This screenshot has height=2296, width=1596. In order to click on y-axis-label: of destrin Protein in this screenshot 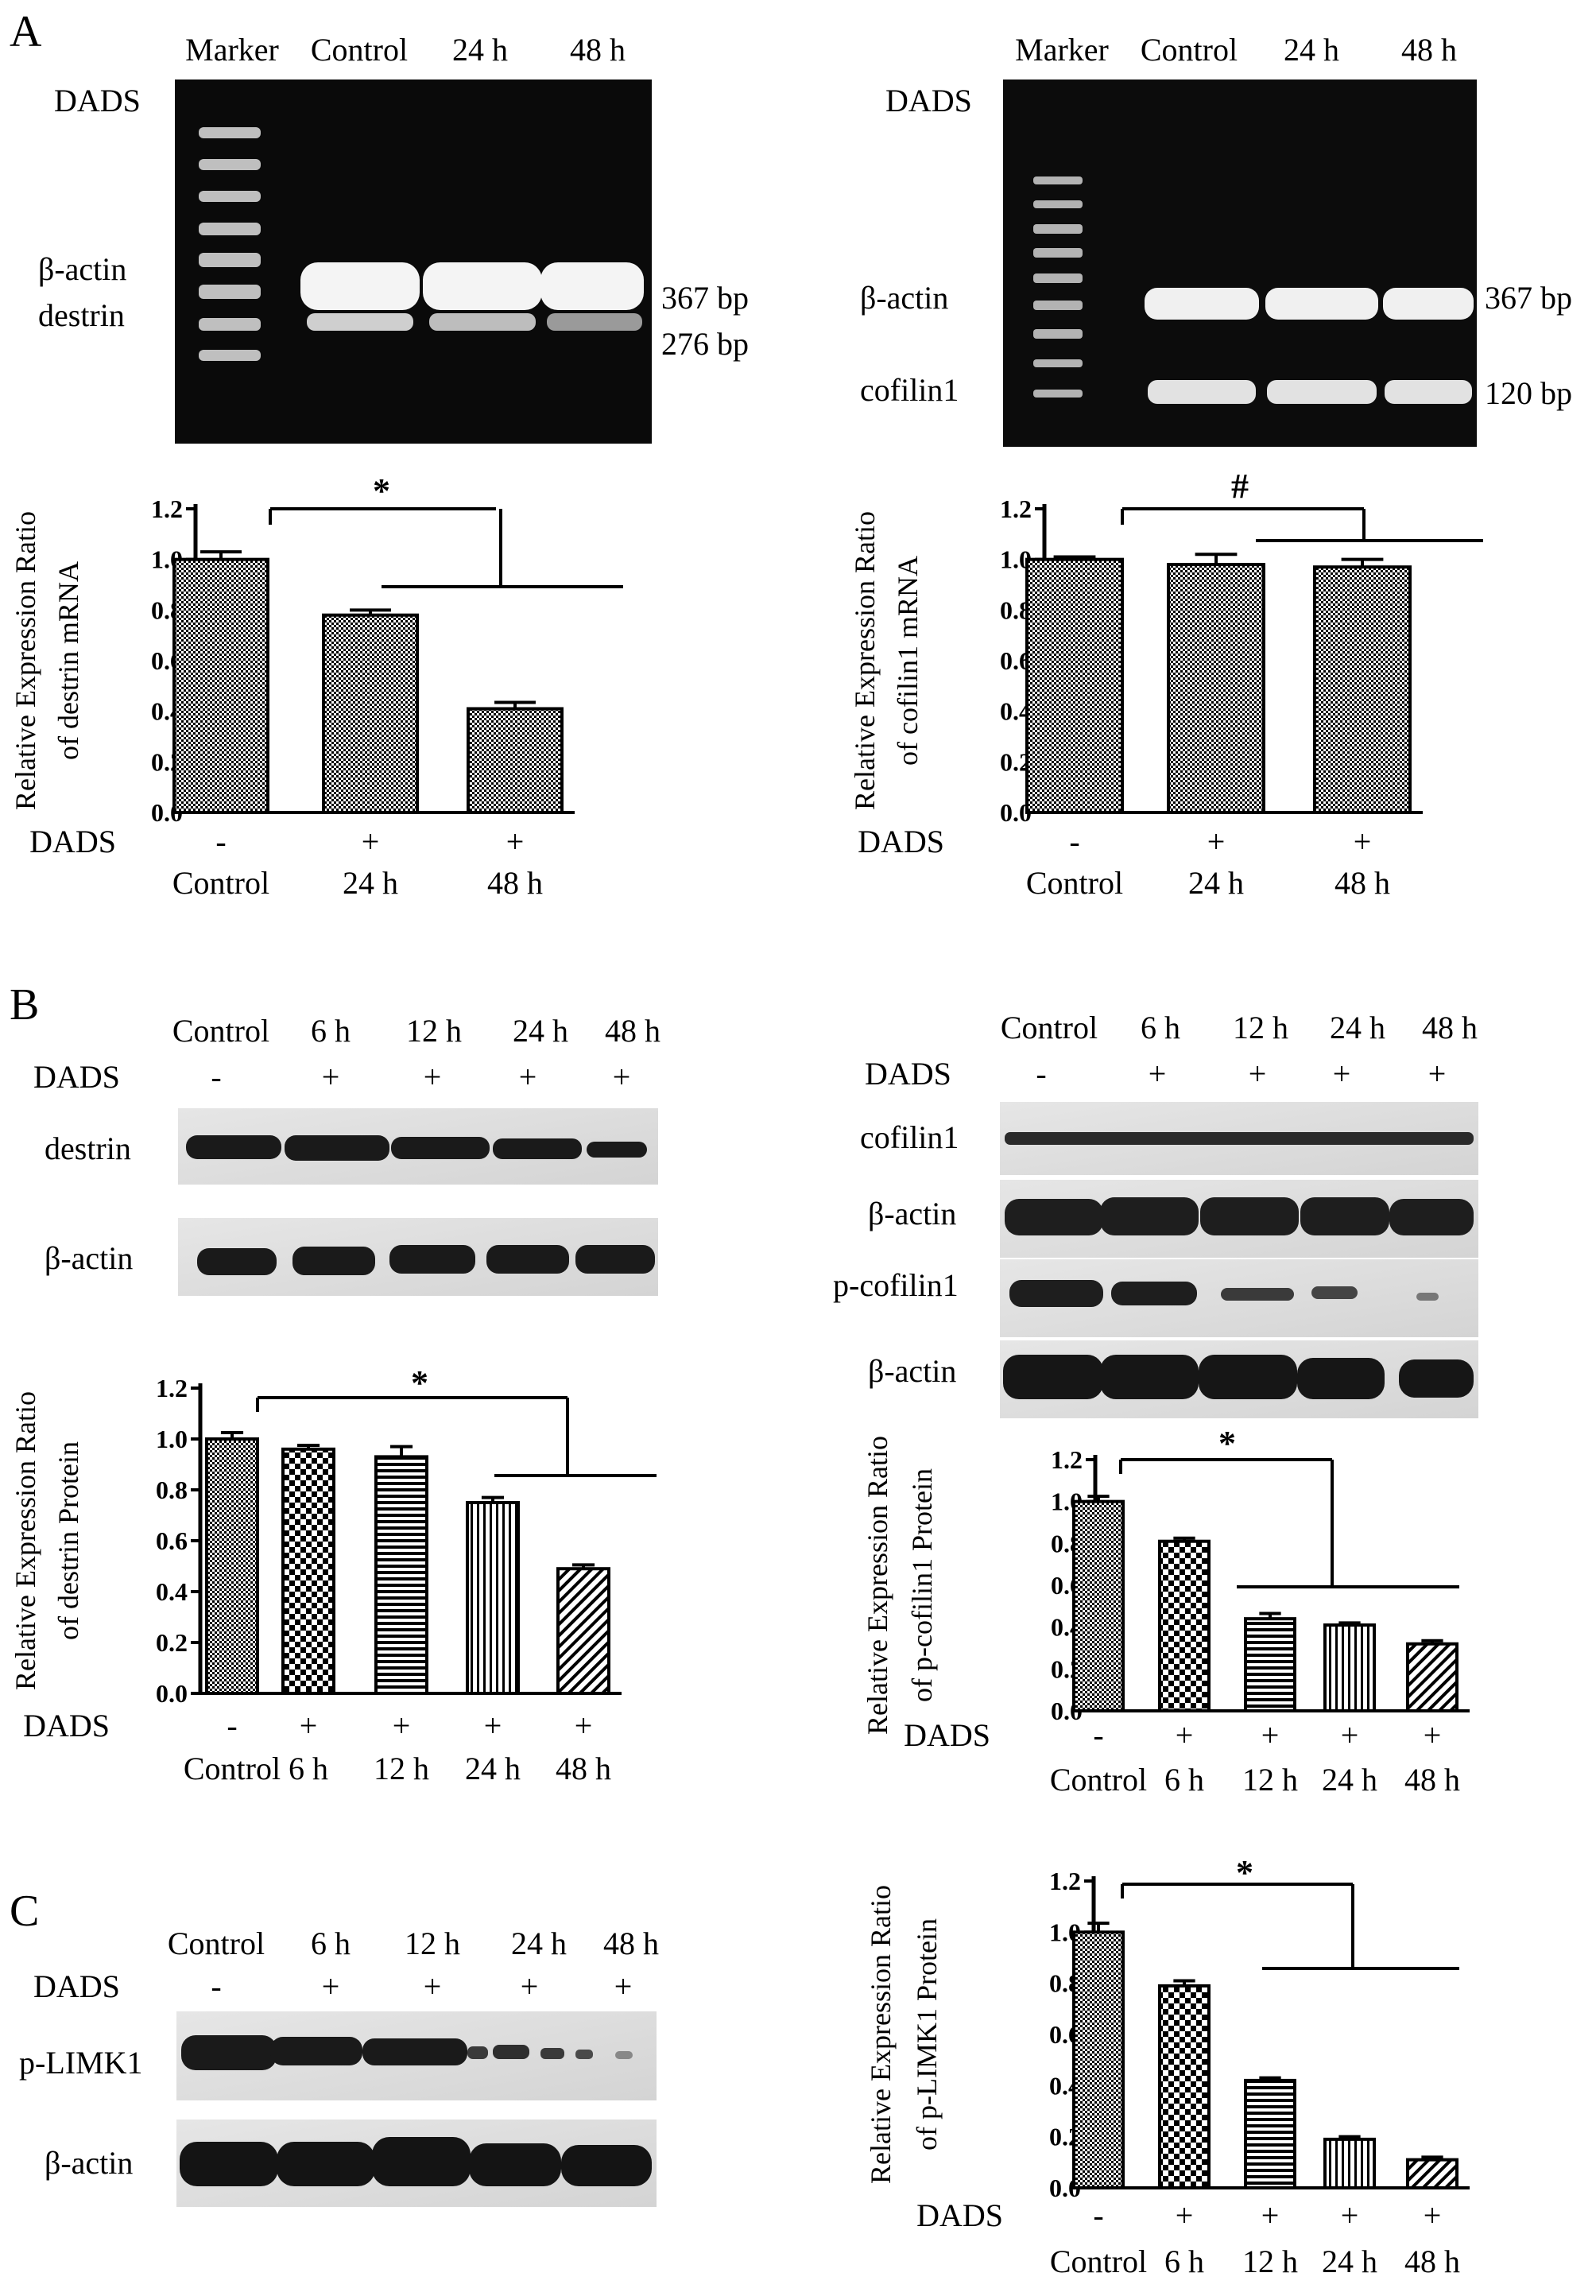, I will do `click(68, 1540)`.